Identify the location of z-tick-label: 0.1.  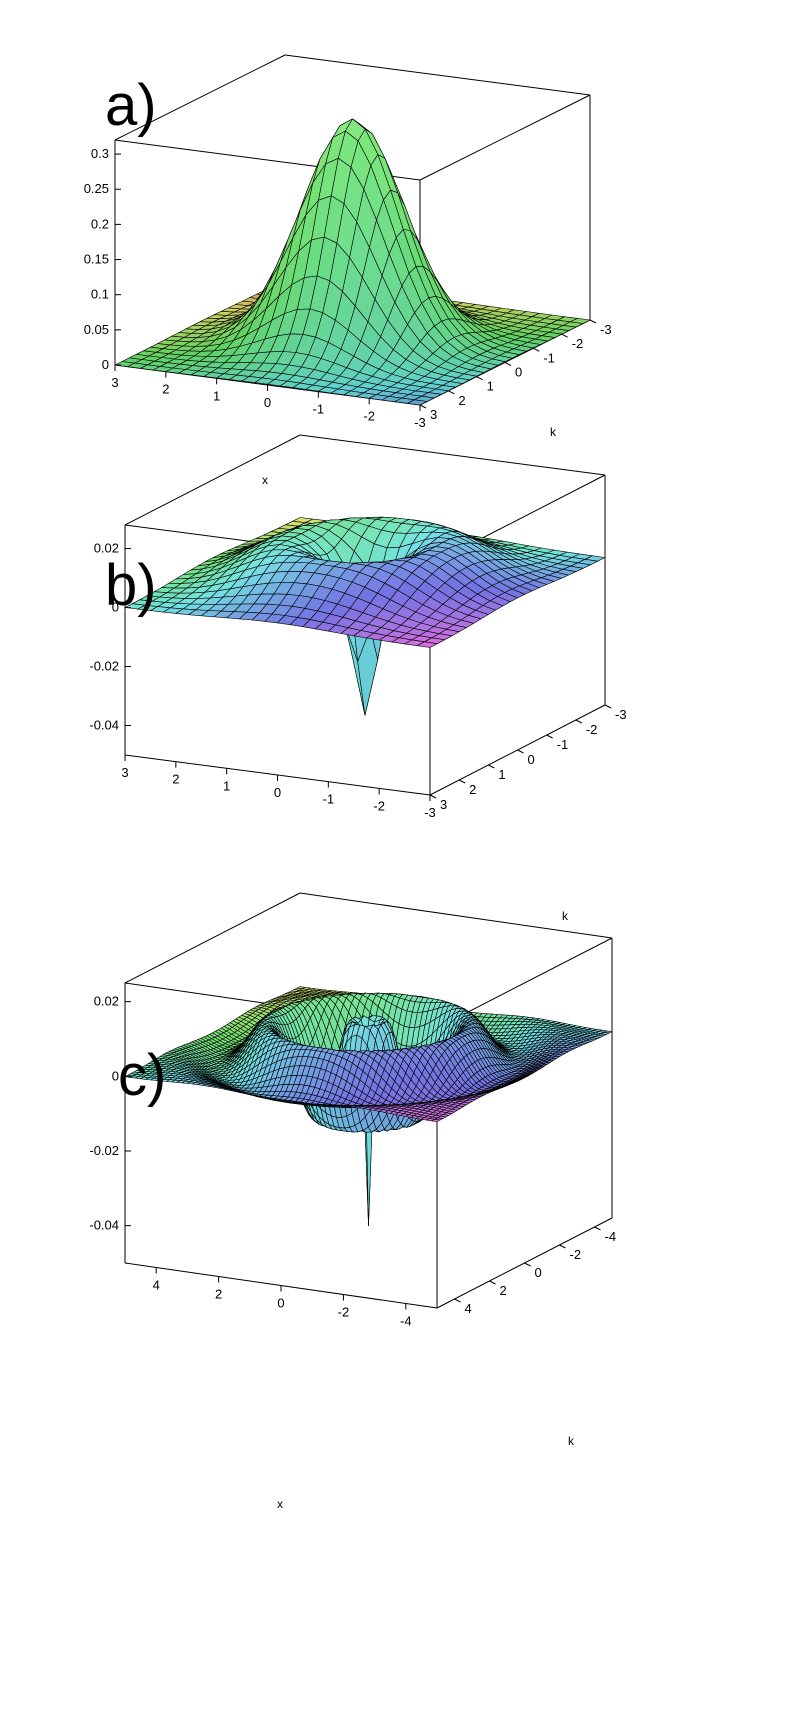
(100, 294).